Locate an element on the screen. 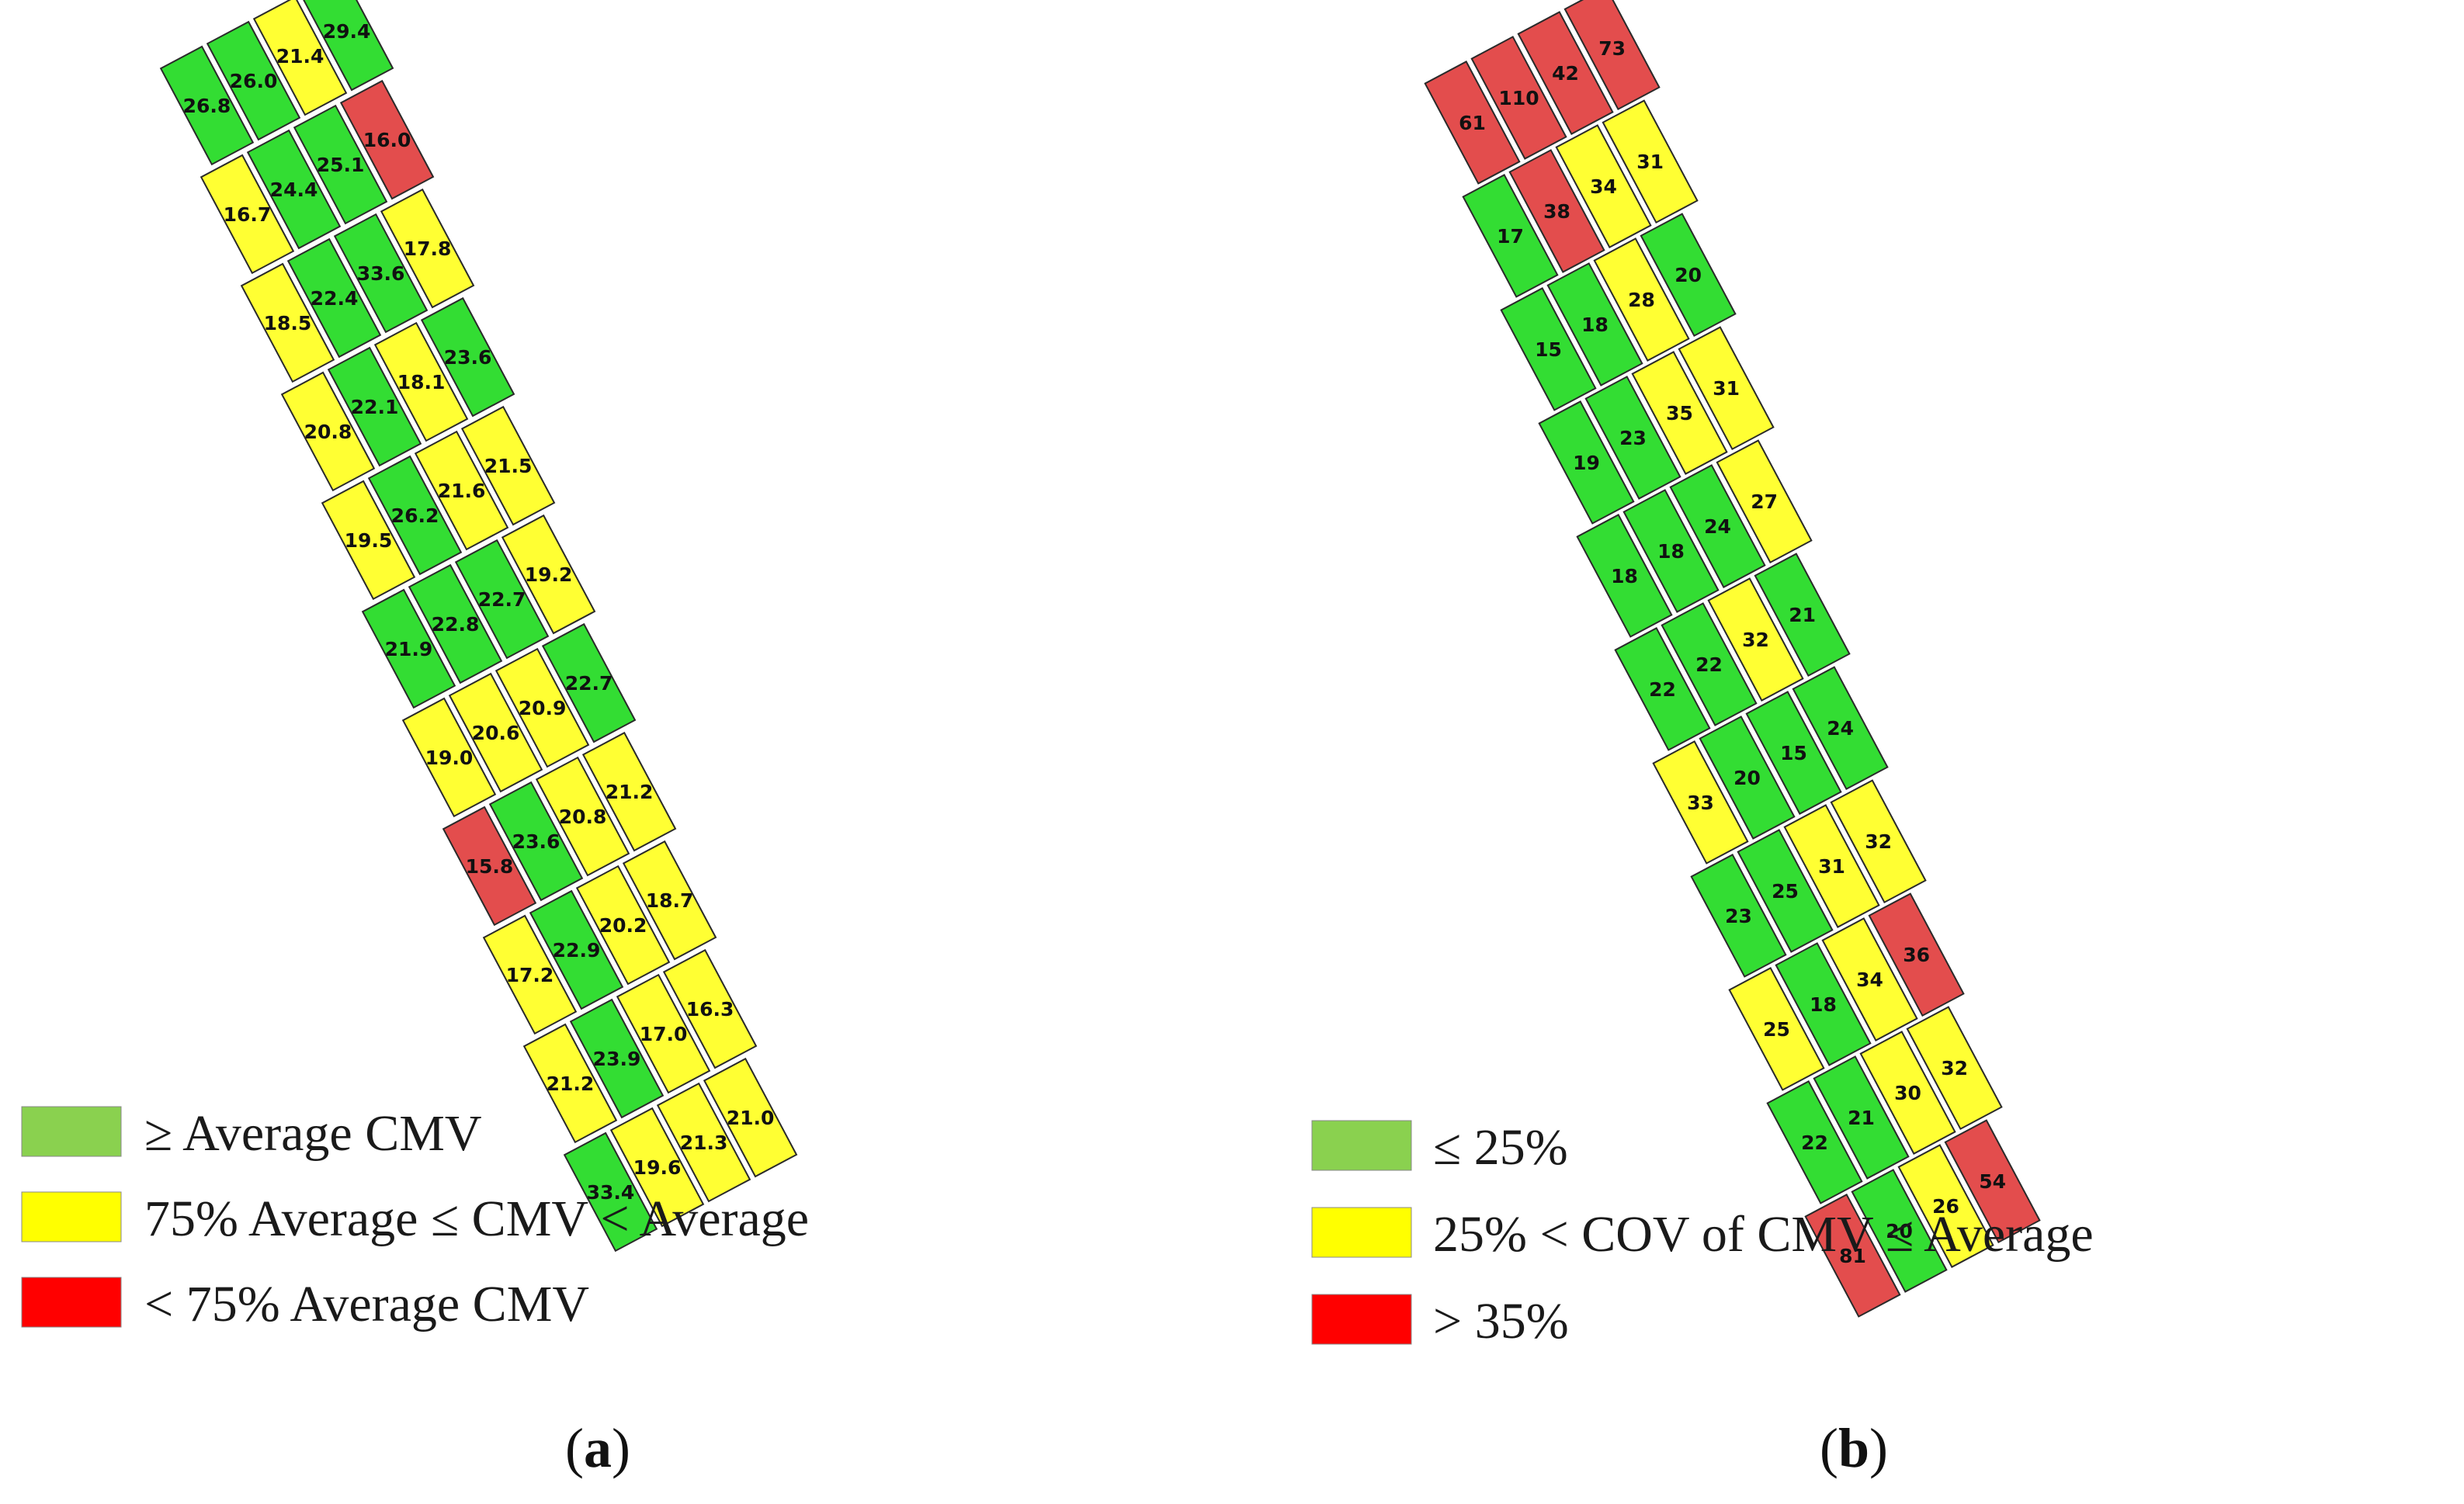  panel-a-segment: 15.823.620.8 21.2 is located at coordinates (559, 829).